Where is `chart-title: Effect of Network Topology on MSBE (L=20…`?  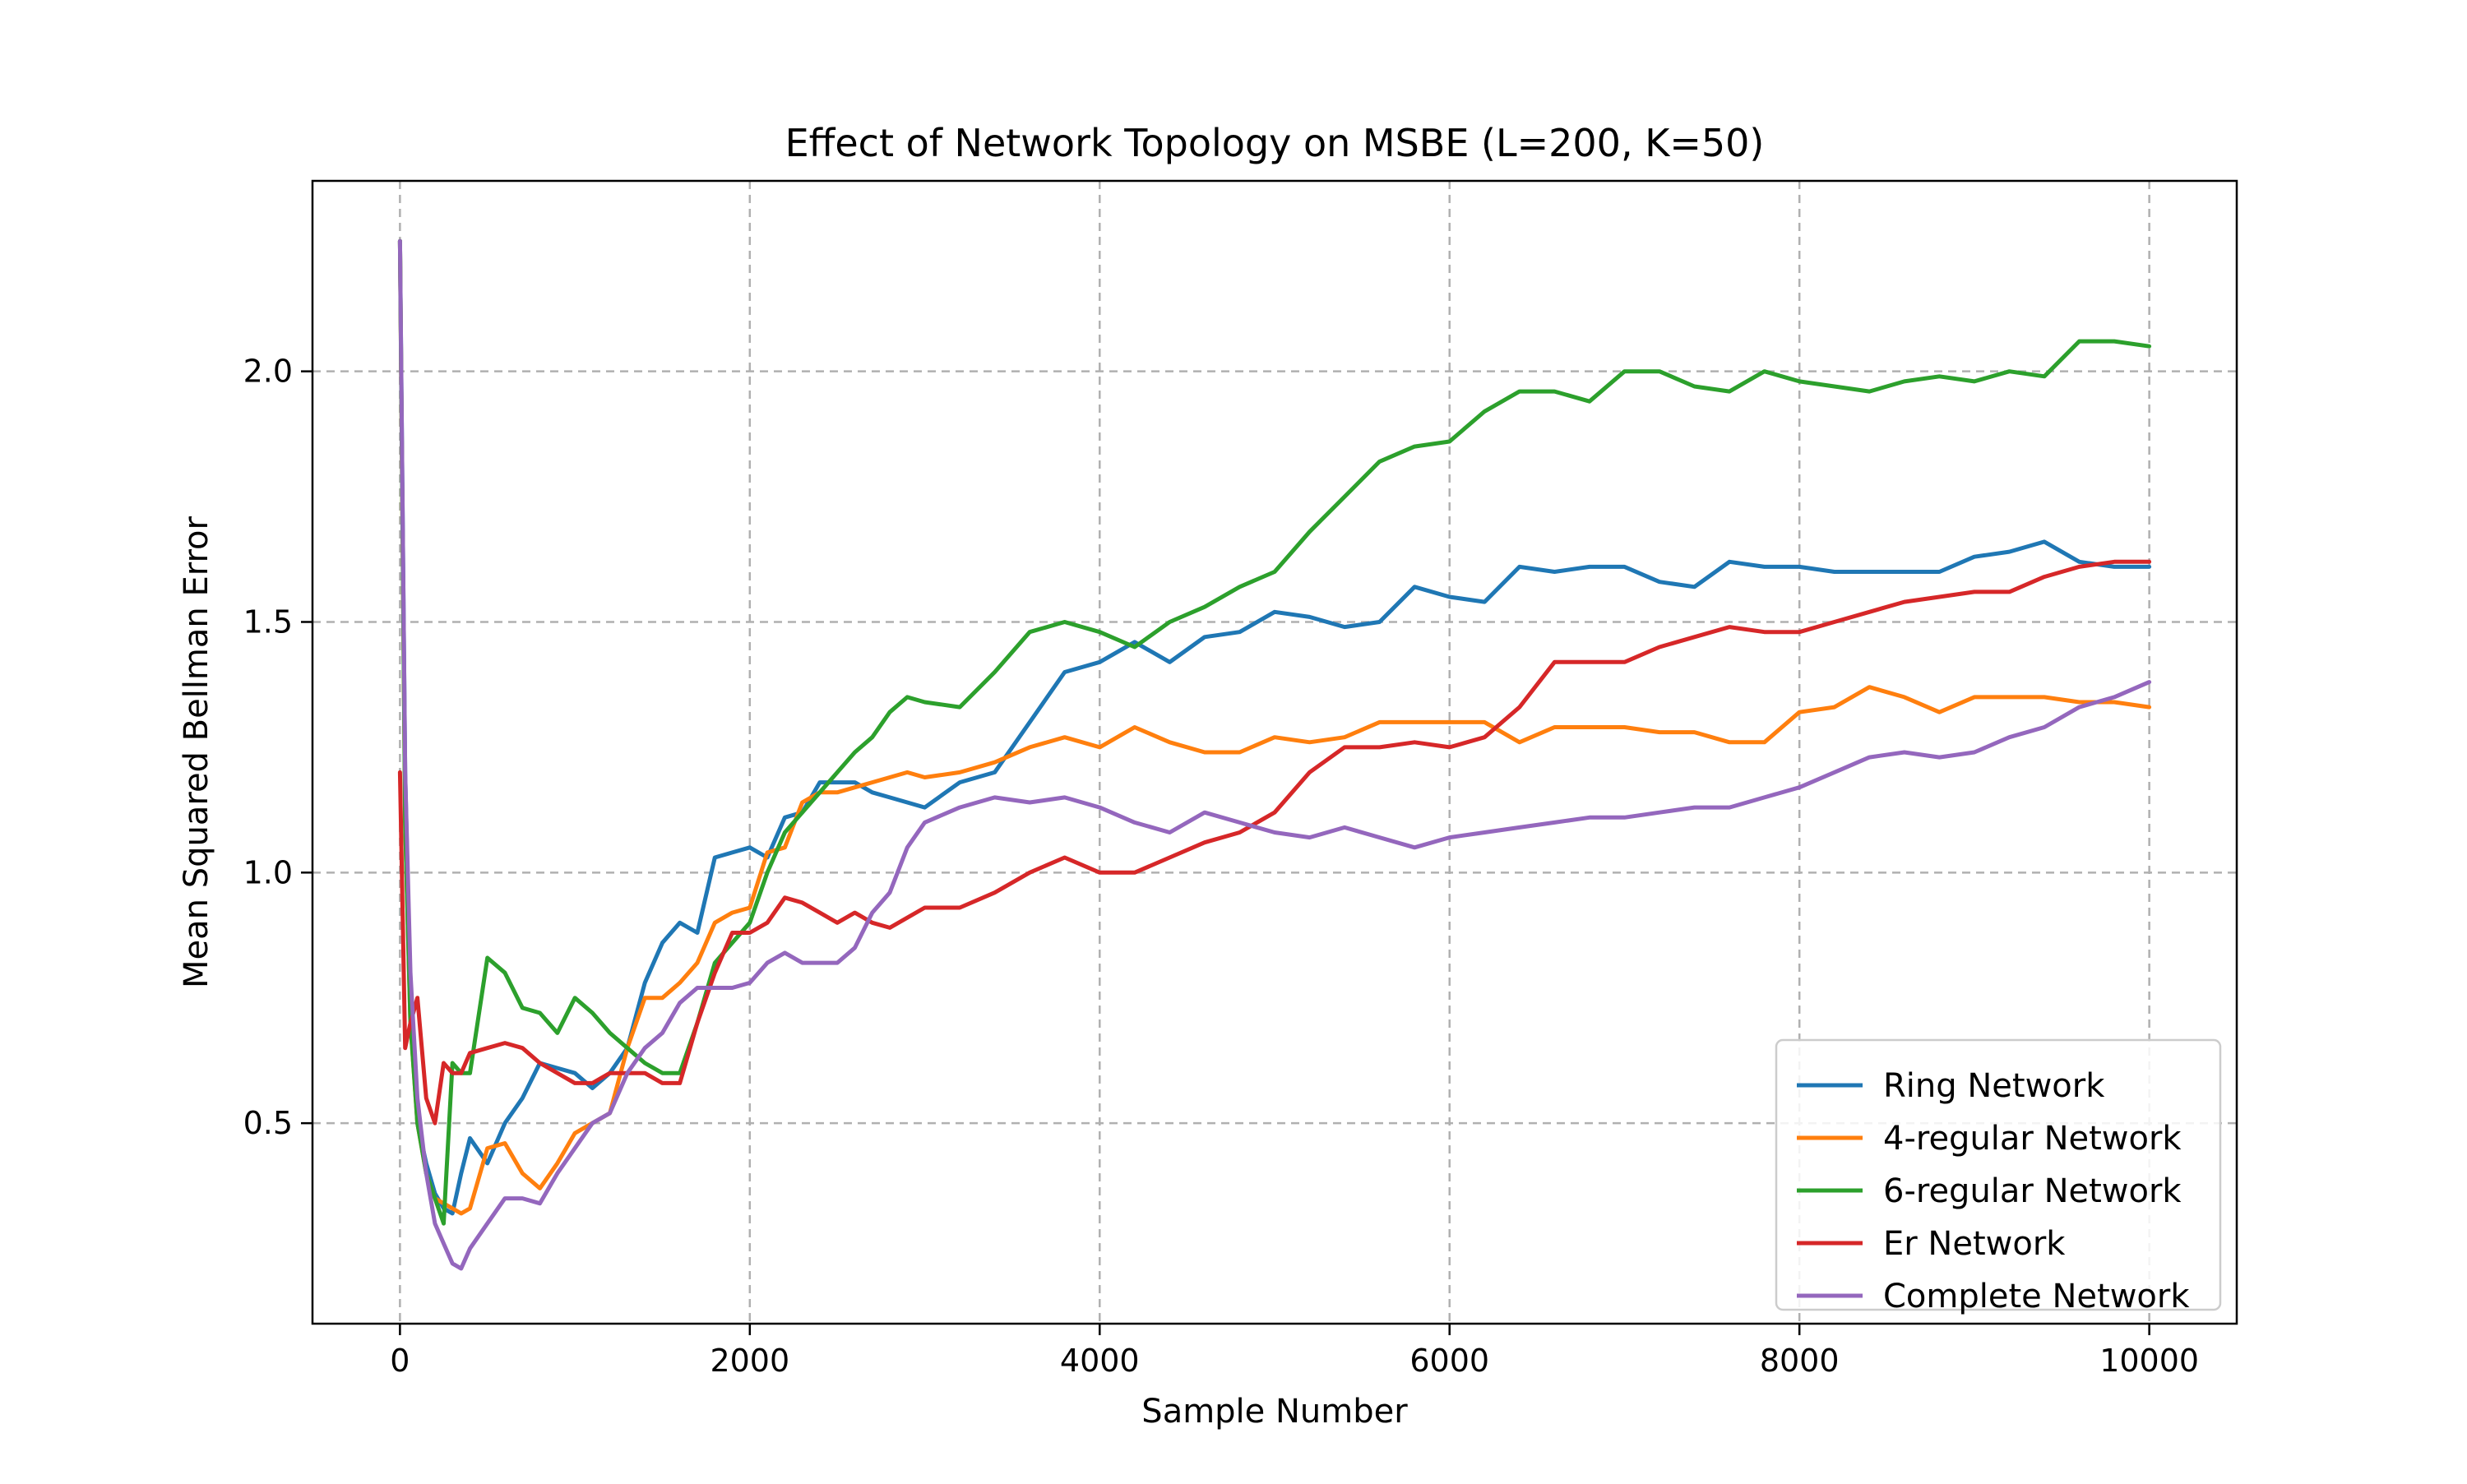
chart-title: Effect of Network Topology on MSBE (L=20… is located at coordinates (1275, 143).